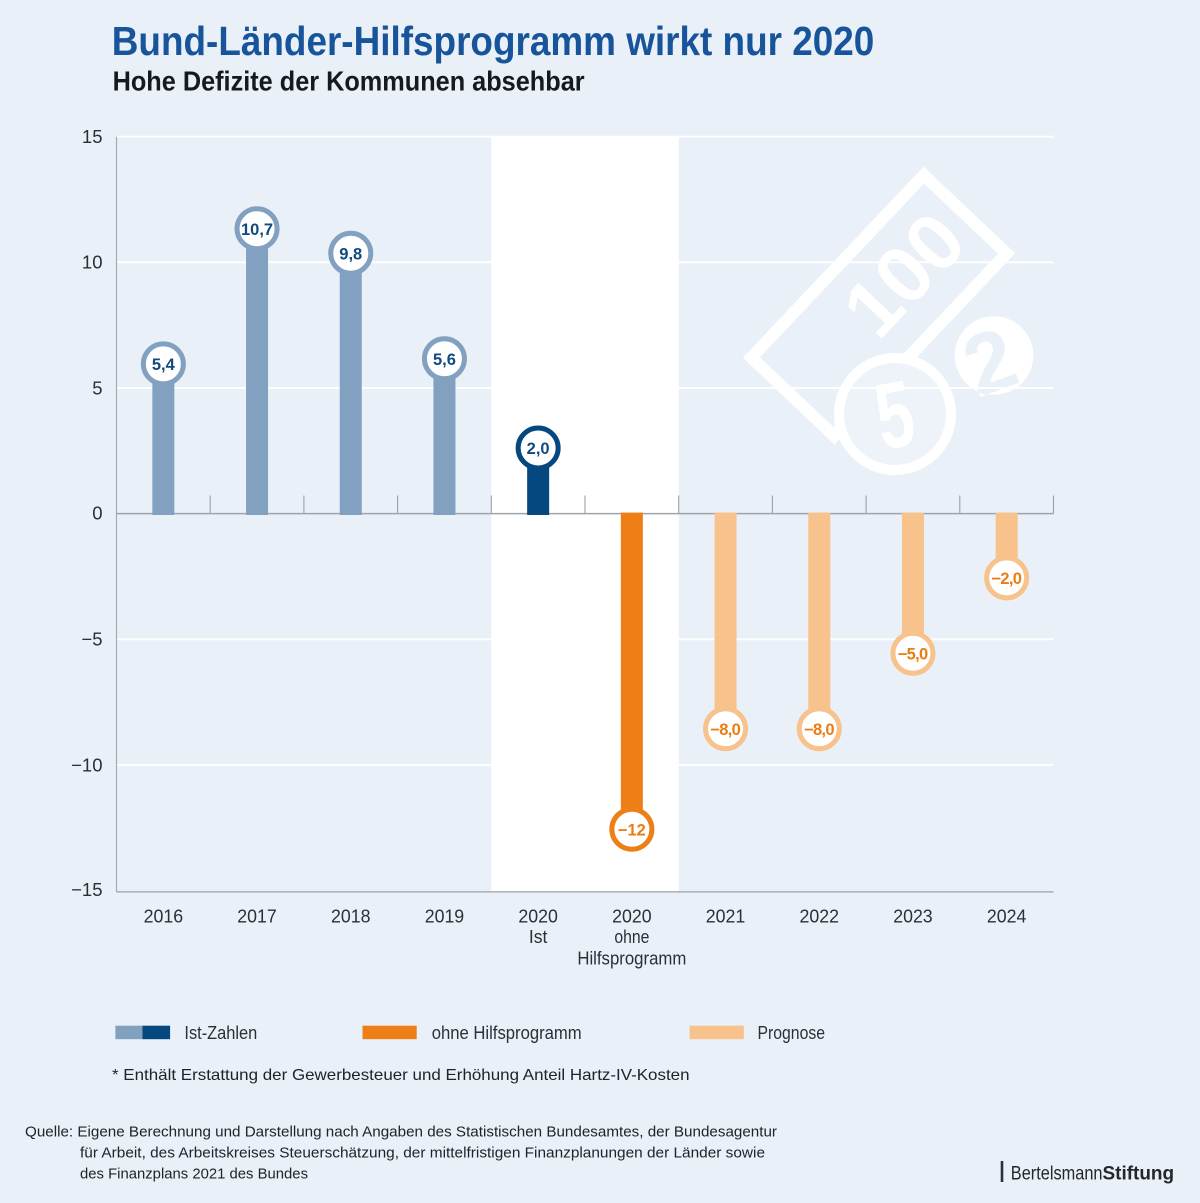 The width and height of the screenshot is (1200, 1203). I want to click on svg-text: 2019, so click(445, 916).